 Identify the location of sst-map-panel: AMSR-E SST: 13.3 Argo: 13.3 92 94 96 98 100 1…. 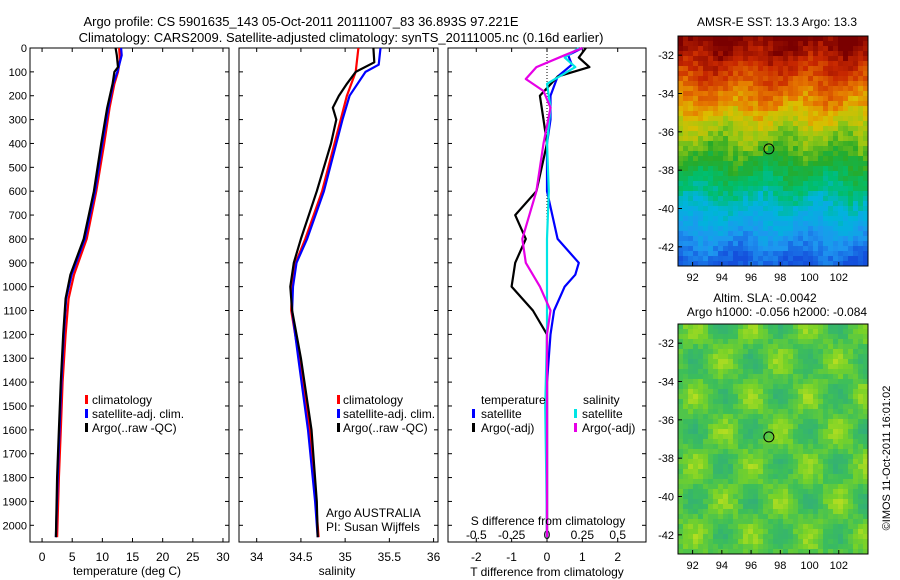
(763, 149).